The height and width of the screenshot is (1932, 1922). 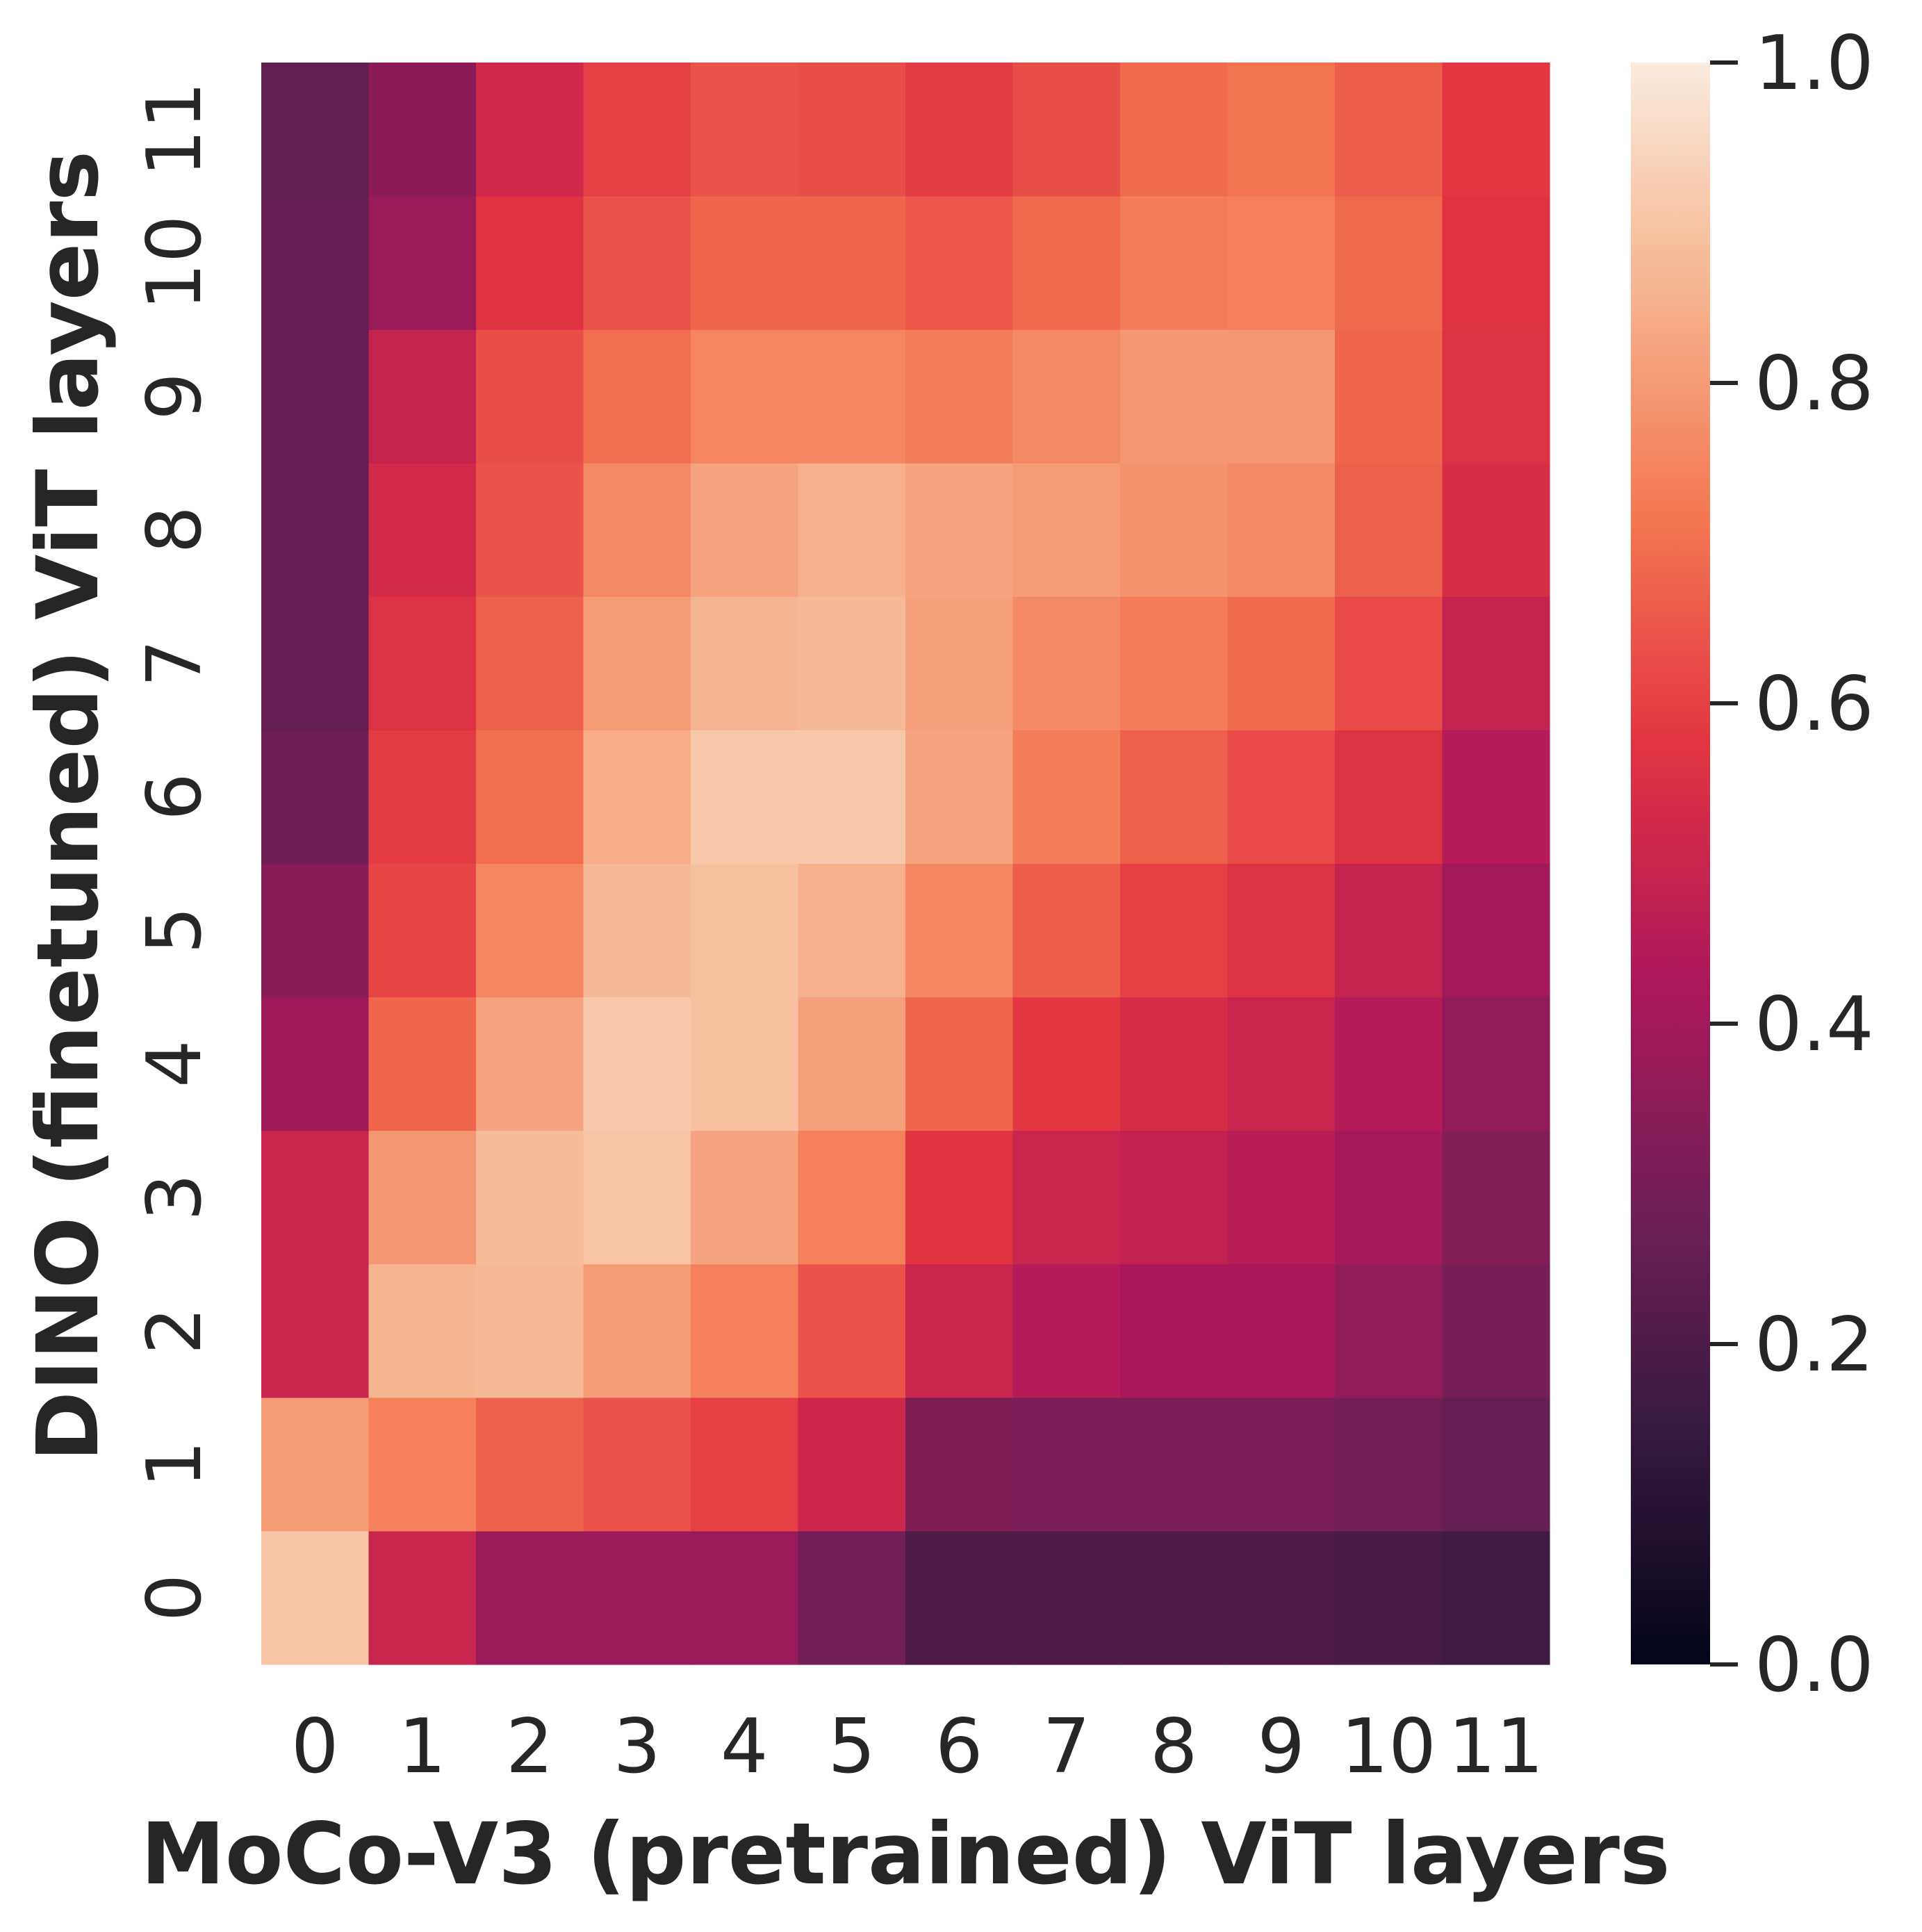 I want to click on heatmap-cell-y4-x3, so click(x=637, y=1064).